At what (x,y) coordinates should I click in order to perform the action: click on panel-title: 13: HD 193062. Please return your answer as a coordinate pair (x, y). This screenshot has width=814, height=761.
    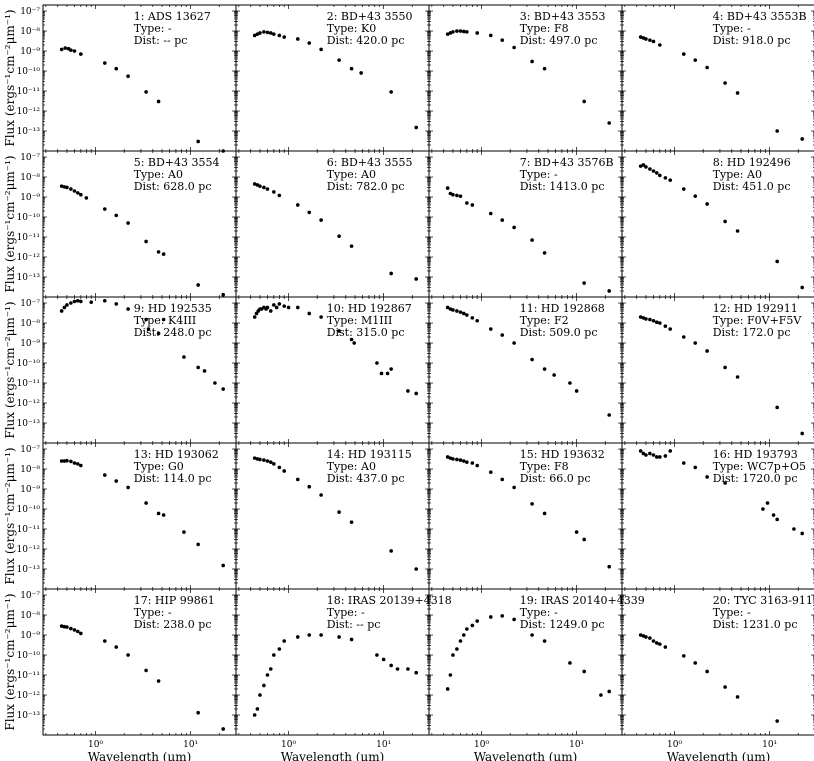
    Looking at the image, I should click on (176, 454).